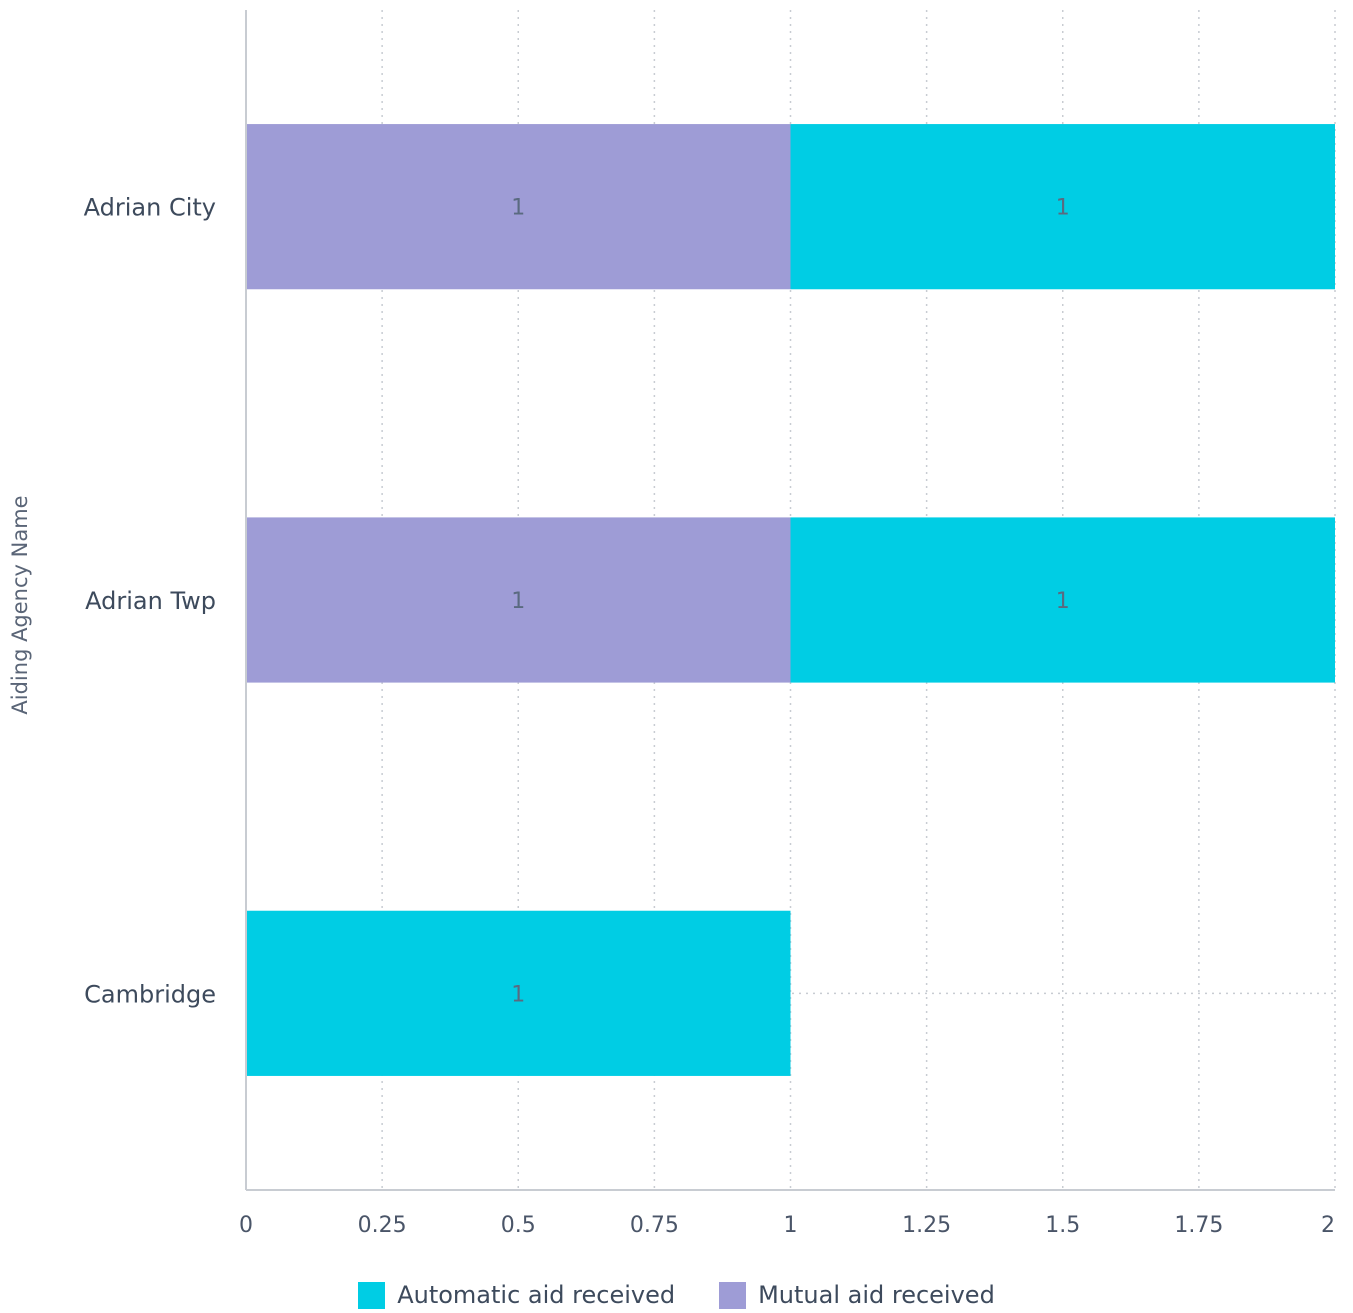 The width and height of the screenshot is (1353, 1313). What do you see at coordinates (1062, 1225) in the screenshot?
I see `x-tick-label: 1.5` at bounding box center [1062, 1225].